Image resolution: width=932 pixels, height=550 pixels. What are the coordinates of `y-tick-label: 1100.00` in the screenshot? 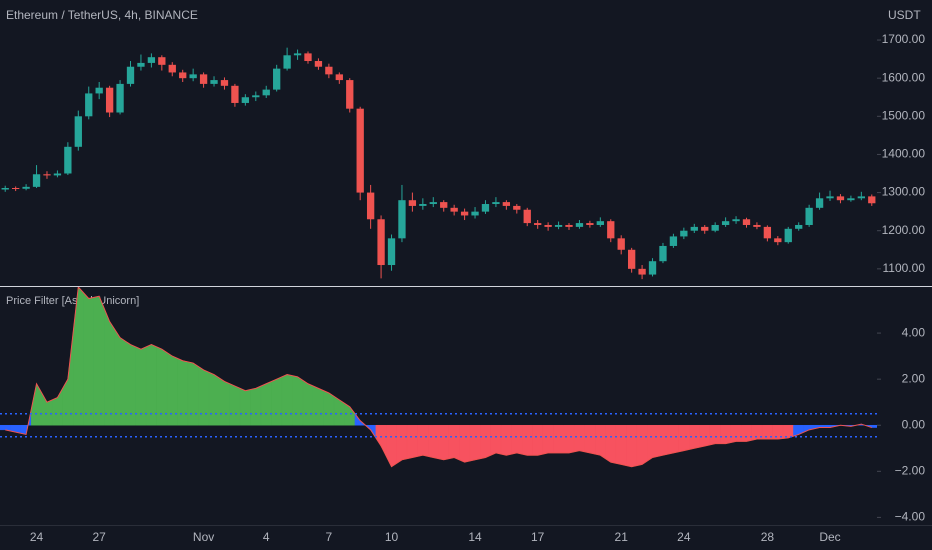 It's located at (904, 268).